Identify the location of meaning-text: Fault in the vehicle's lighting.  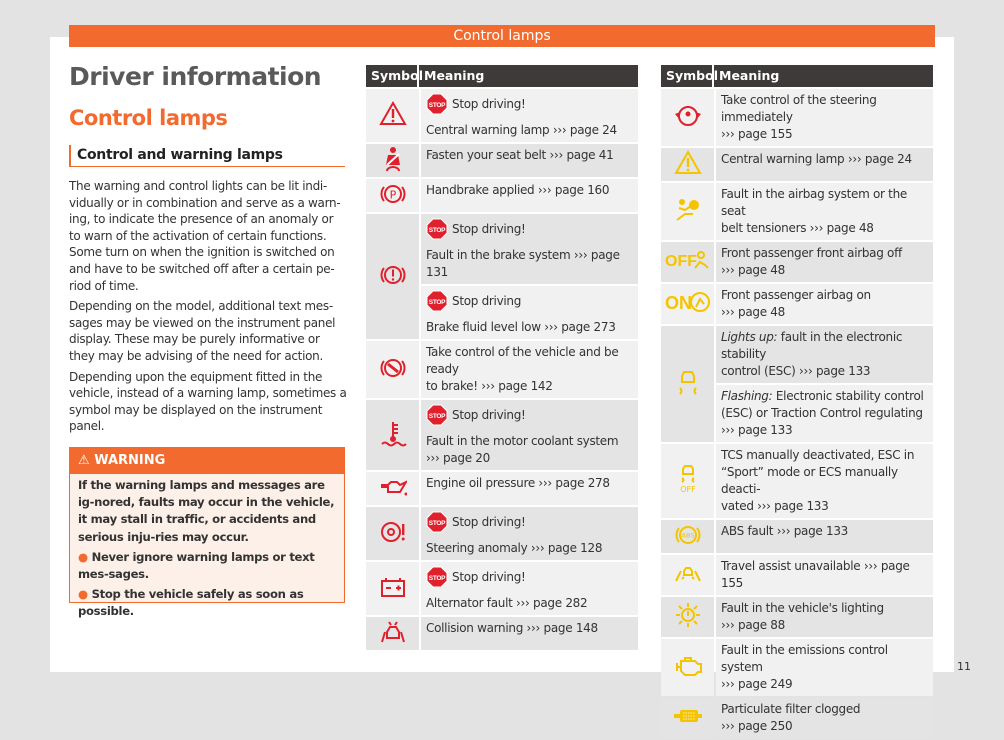
(802, 608).